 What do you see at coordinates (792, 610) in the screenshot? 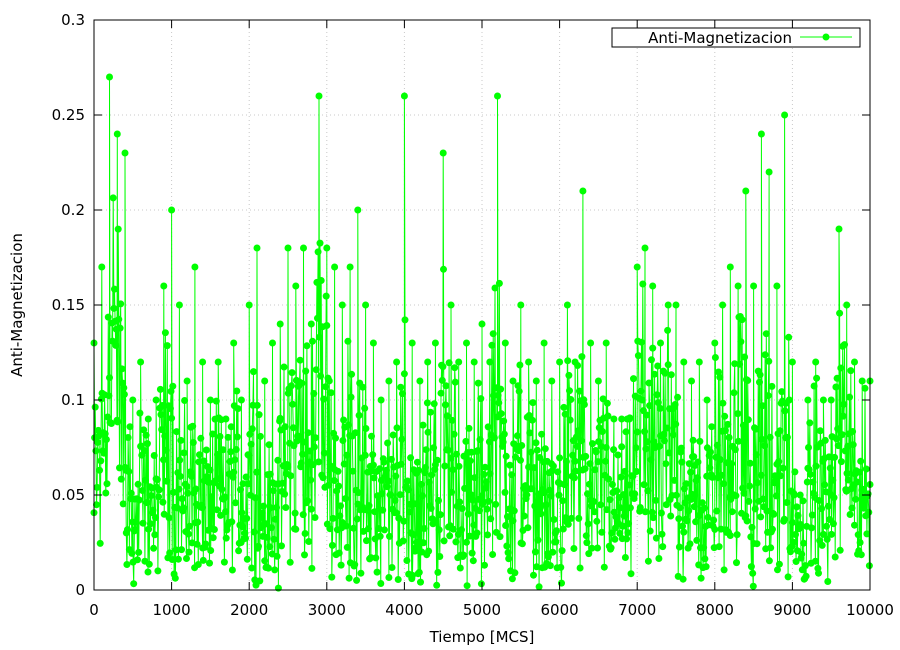
I see `x-tick-label: 9000` at bounding box center [792, 610].